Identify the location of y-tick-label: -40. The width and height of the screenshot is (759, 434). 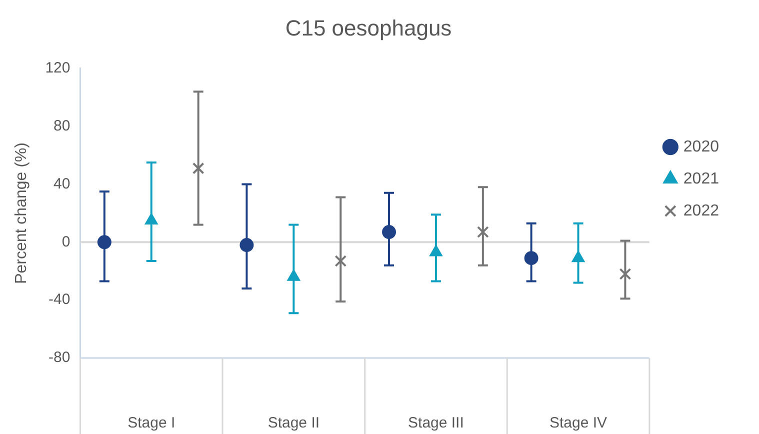
(59, 299).